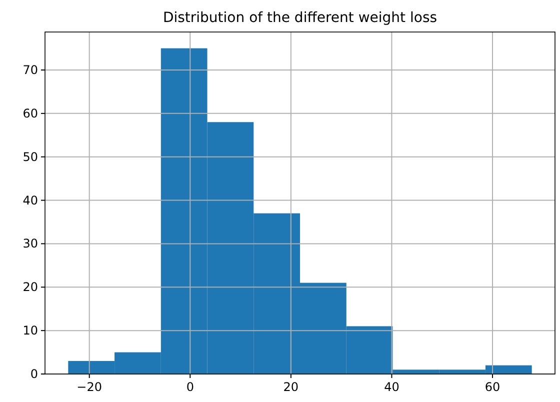 Image resolution: width=560 pixels, height=402 pixels. What do you see at coordinates (190, 387) in the screenshot?
I see `x-tick-label: 0` at bounding box center [190, 387].